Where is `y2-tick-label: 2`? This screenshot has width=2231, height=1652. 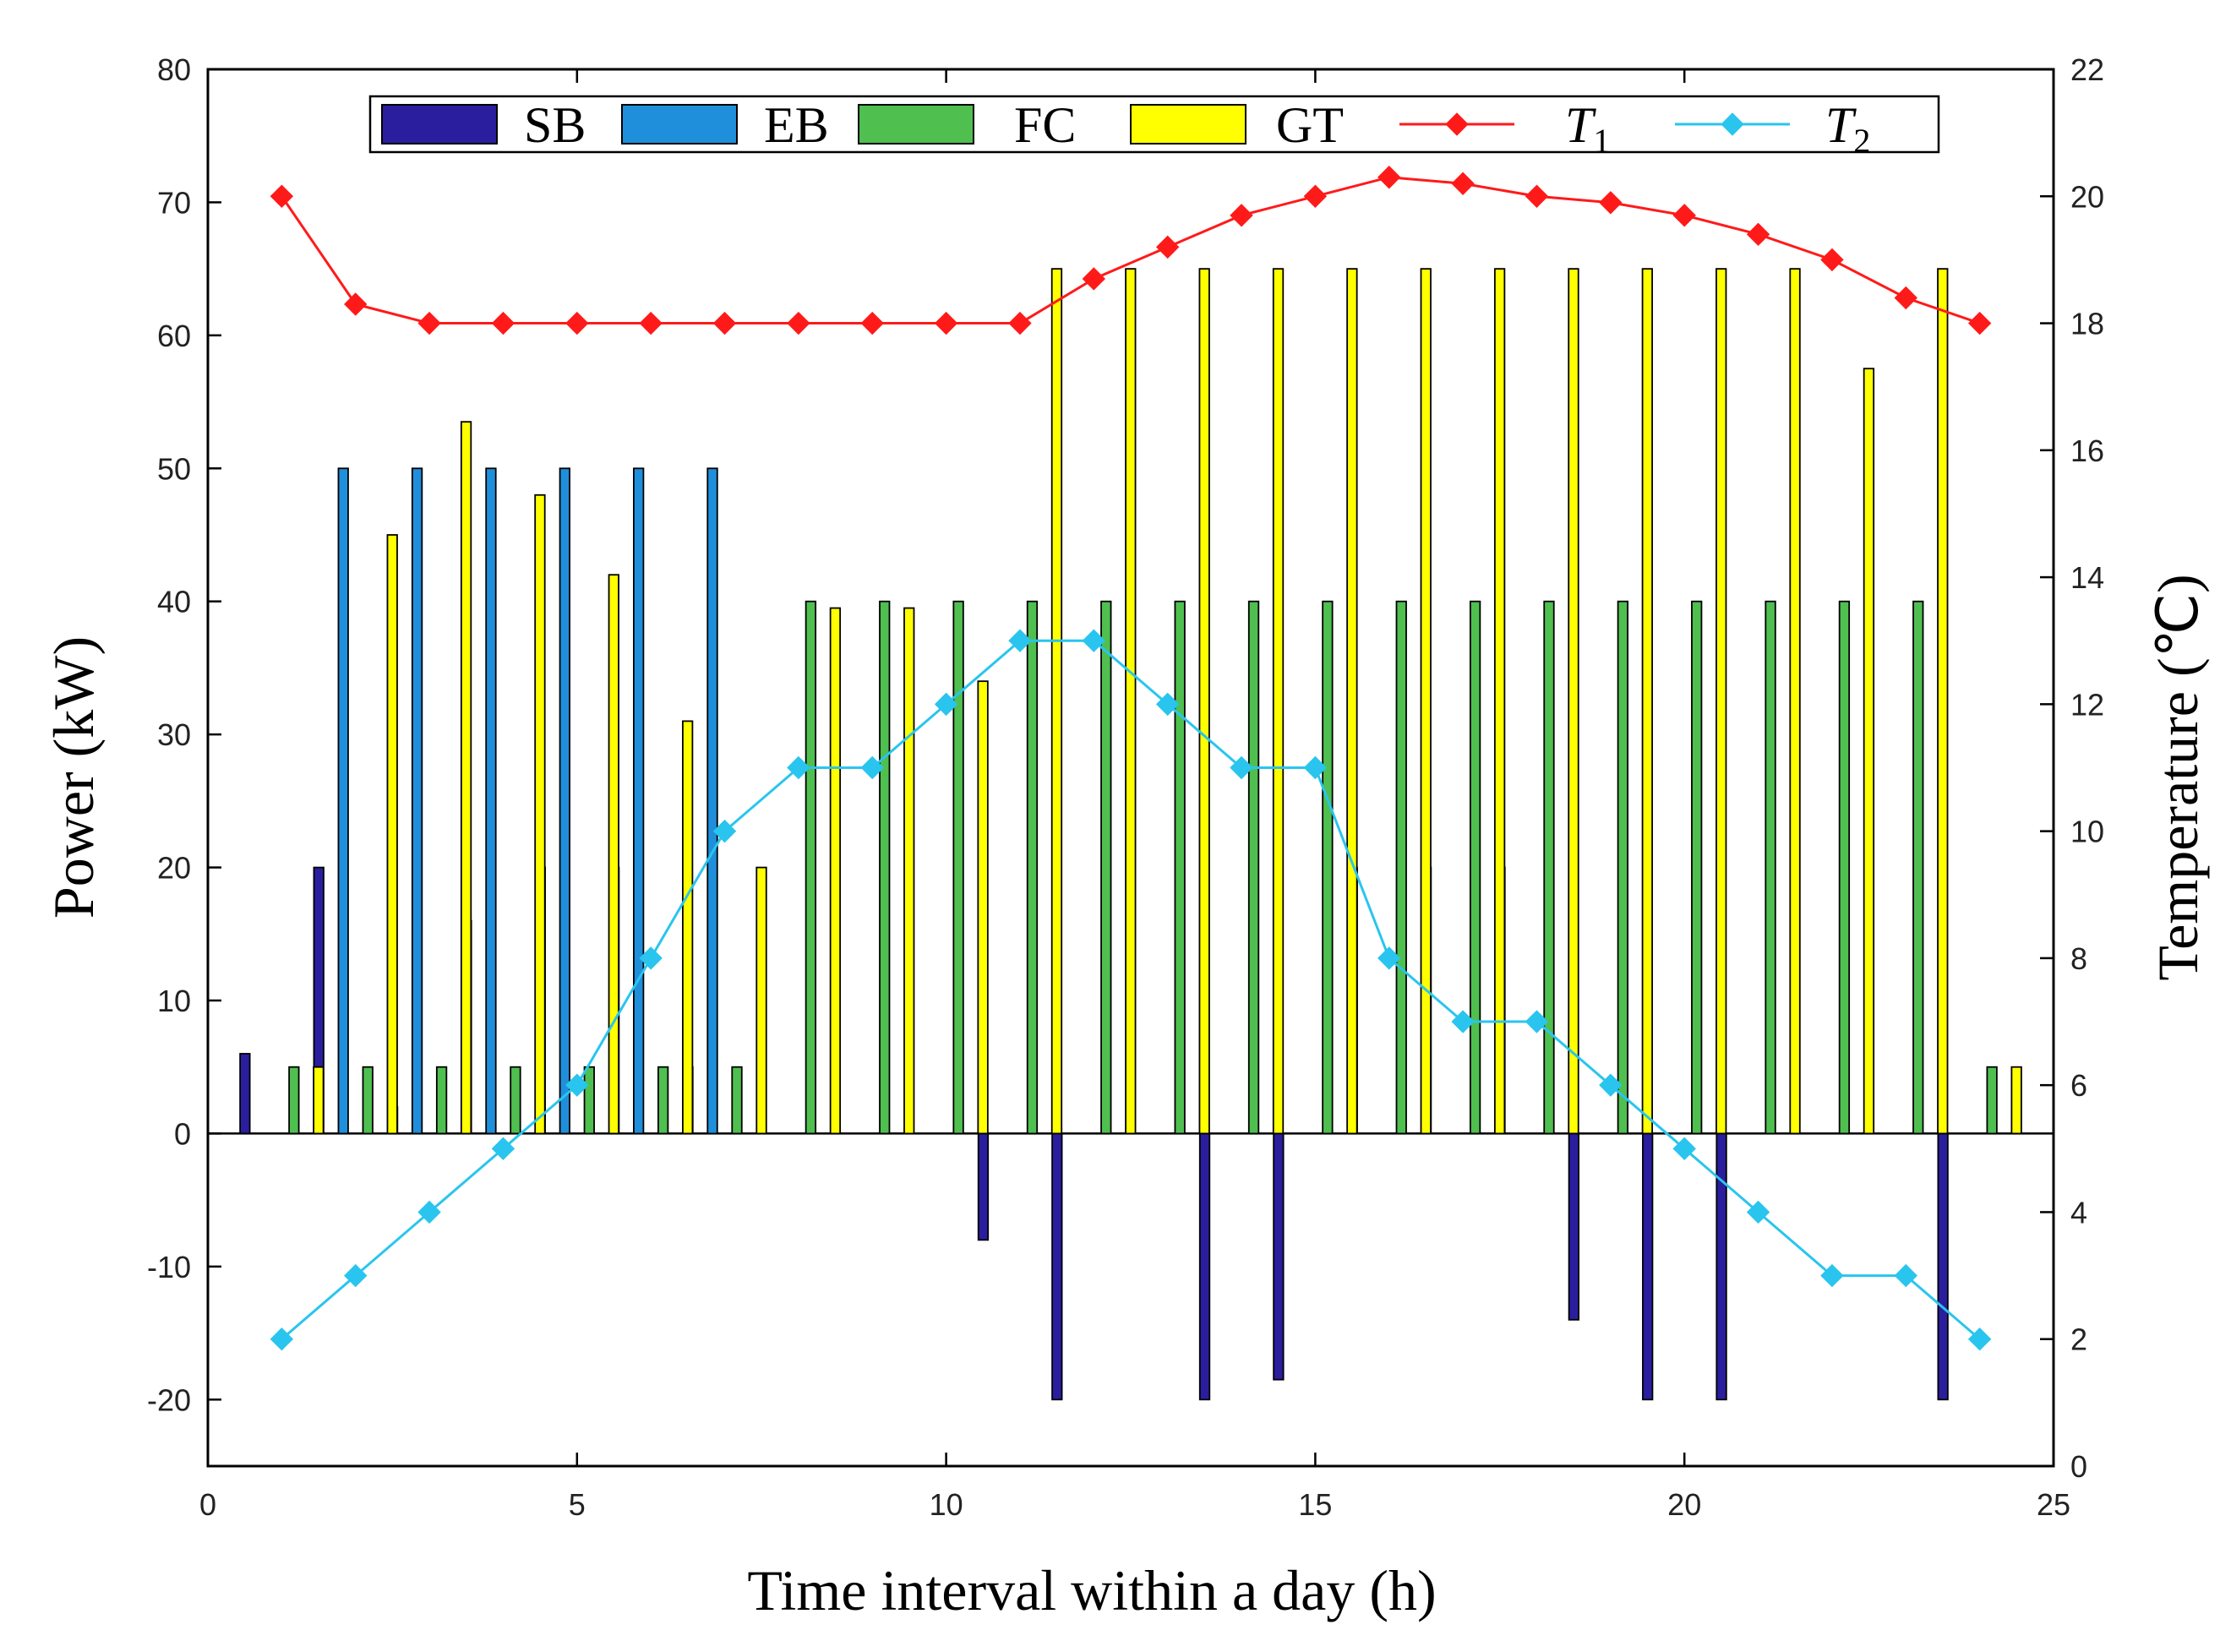
y2-tick-label: 2 is located at coordinates (2078, 1340).